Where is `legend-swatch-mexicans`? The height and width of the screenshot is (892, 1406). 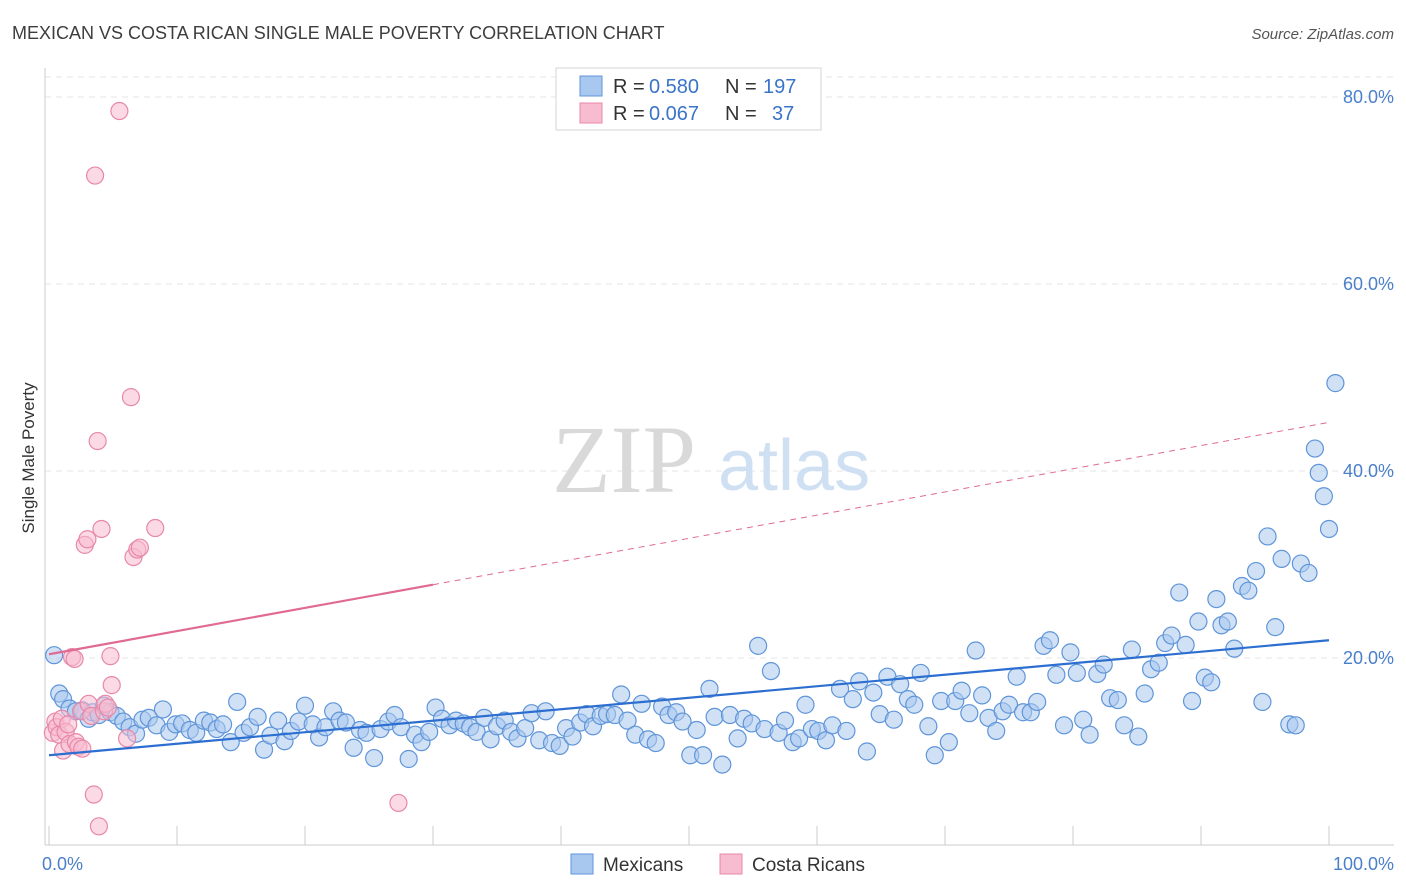 legend-swatch-mexicans is located at coordinates (591, 86).